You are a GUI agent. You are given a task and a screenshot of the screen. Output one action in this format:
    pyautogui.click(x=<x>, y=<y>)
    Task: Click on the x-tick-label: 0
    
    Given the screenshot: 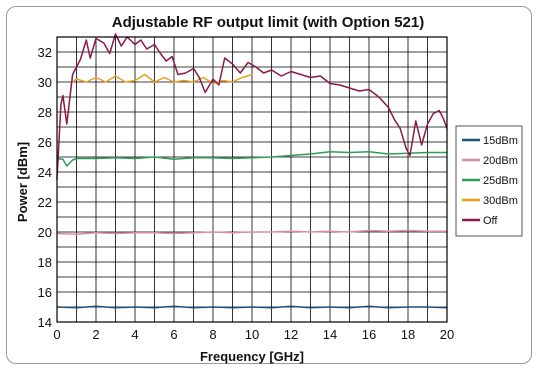 What is the action you would take?
    pyautogui.click(x=56, y=334)
    